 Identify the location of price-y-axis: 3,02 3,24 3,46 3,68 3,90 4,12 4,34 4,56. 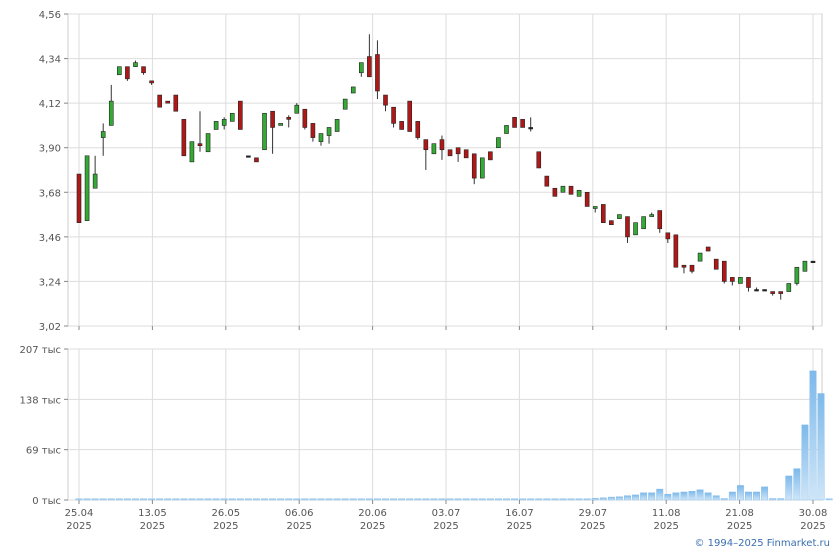
(53, 171).